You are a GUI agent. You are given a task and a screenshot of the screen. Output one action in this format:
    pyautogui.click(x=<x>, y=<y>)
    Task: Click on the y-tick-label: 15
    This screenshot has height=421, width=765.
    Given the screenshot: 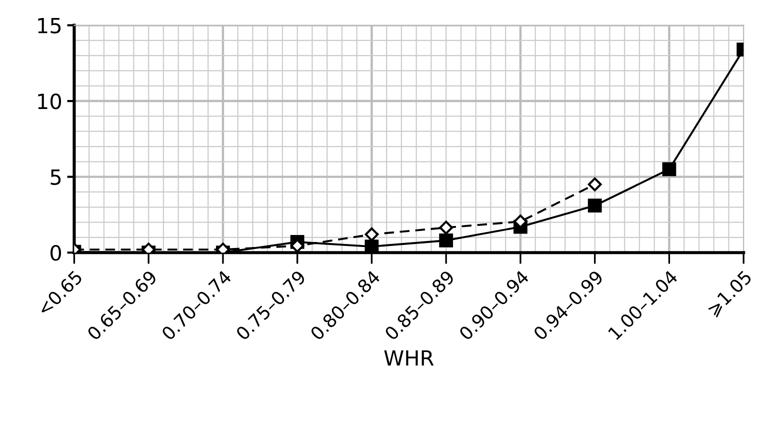 What is the action you would take?
    pyautogui.click(x=49, y=26)
    